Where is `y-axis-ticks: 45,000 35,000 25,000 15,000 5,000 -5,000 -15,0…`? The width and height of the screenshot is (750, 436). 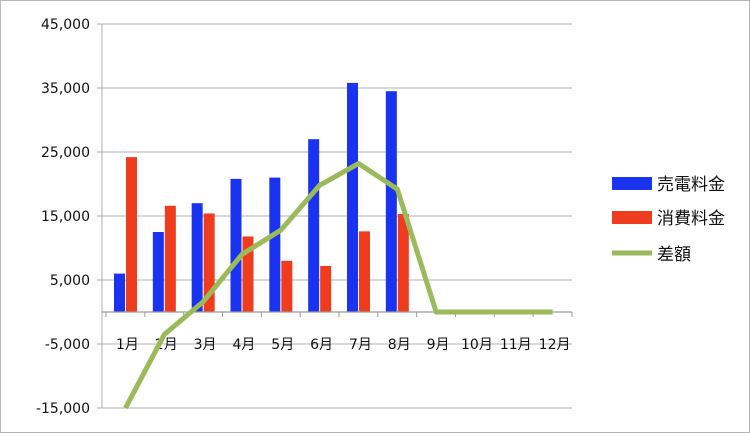 y-axis-ticks: 45,000 35,000 25,000 15,000 5,000 -5,000 -15,0… is located at coordinates (63, 217).